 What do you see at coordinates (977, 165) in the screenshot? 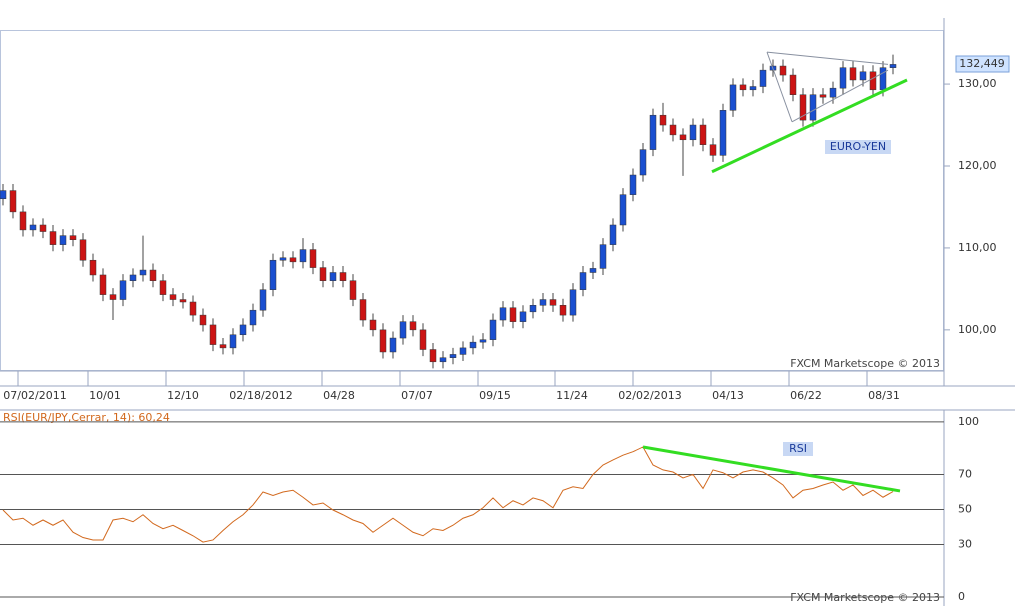
I see `y-tick-label: 120,00` at bounding box center [977, 165].